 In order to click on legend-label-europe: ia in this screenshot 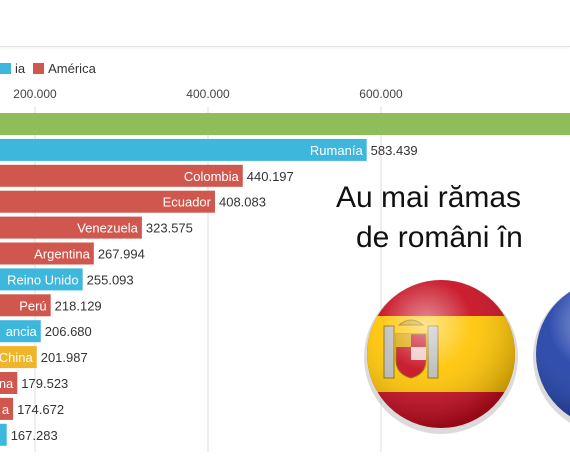, I will do `click(20, 68)`.